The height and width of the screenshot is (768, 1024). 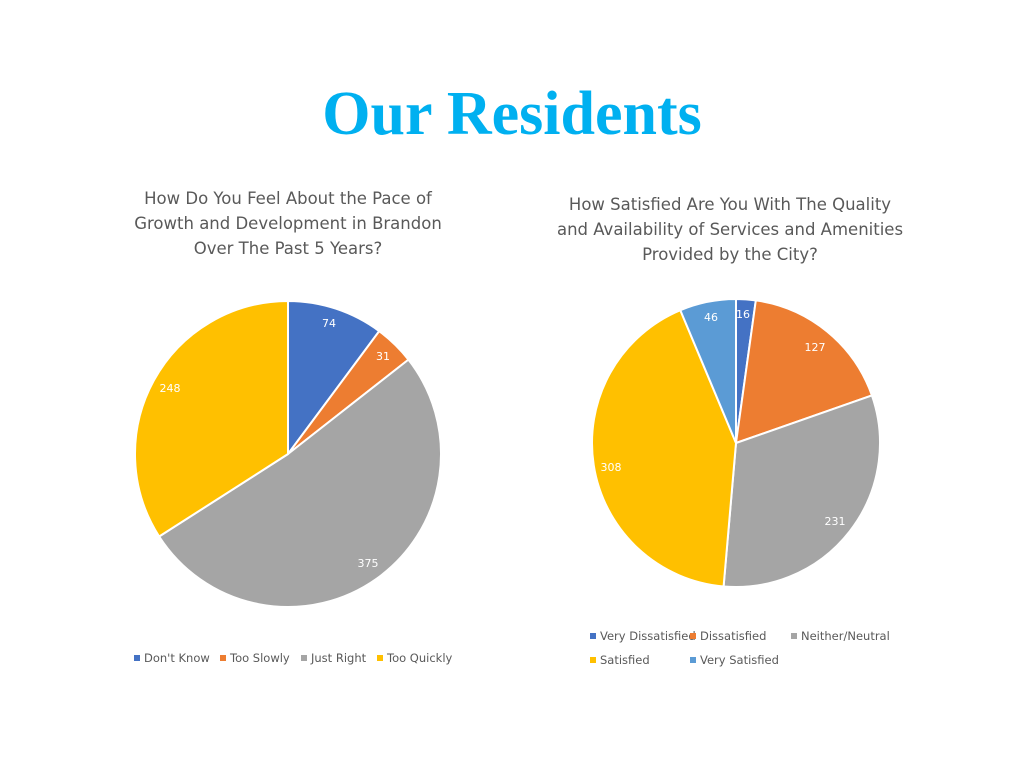 What do you see at coordinates (815, 347) in the screenshot?
I see `data-label: 127` at bounding box center [815, 347].